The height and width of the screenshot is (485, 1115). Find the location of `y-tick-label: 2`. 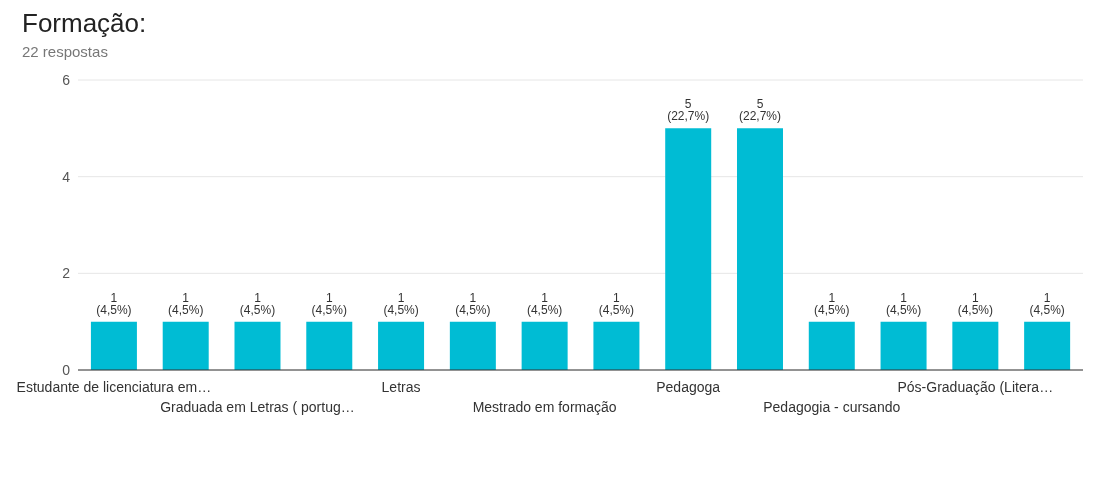

y-tick-label: 2 is located at coordinates (66, 273).